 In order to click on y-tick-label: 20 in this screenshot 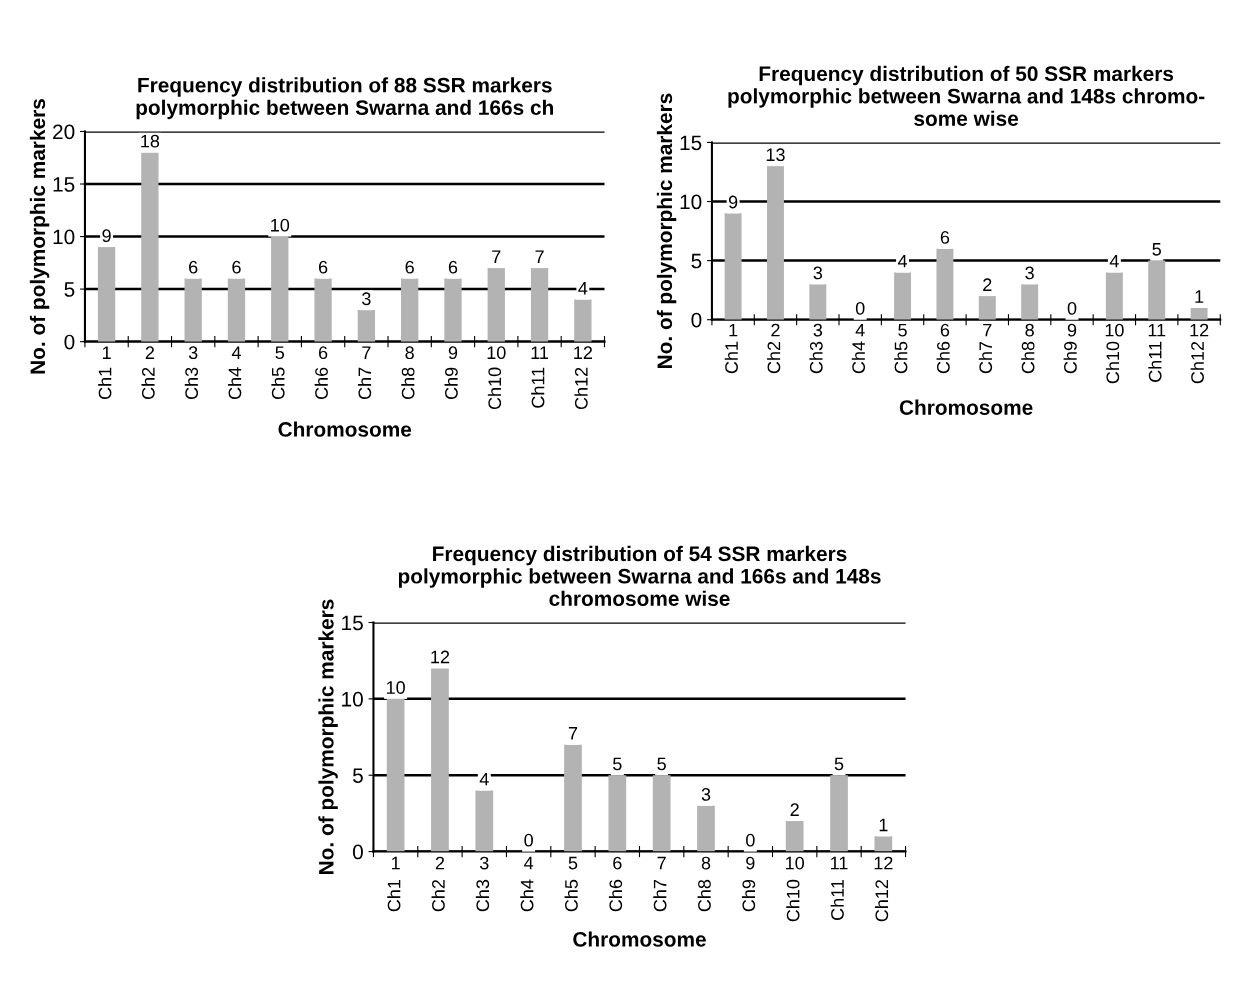, I will do `click(64, 132)`.